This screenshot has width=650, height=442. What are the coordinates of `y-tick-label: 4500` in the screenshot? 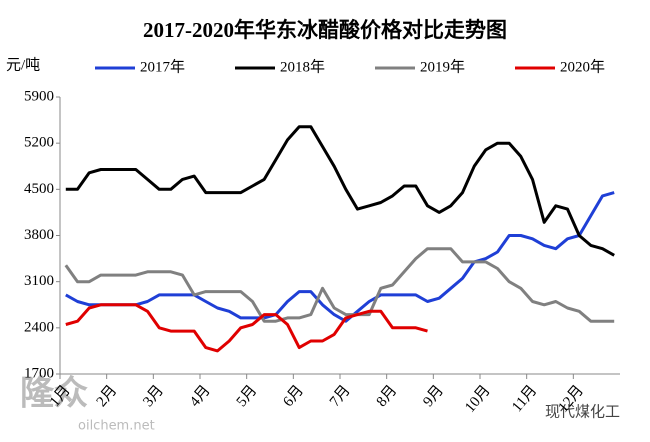 It's located at (39, 189).